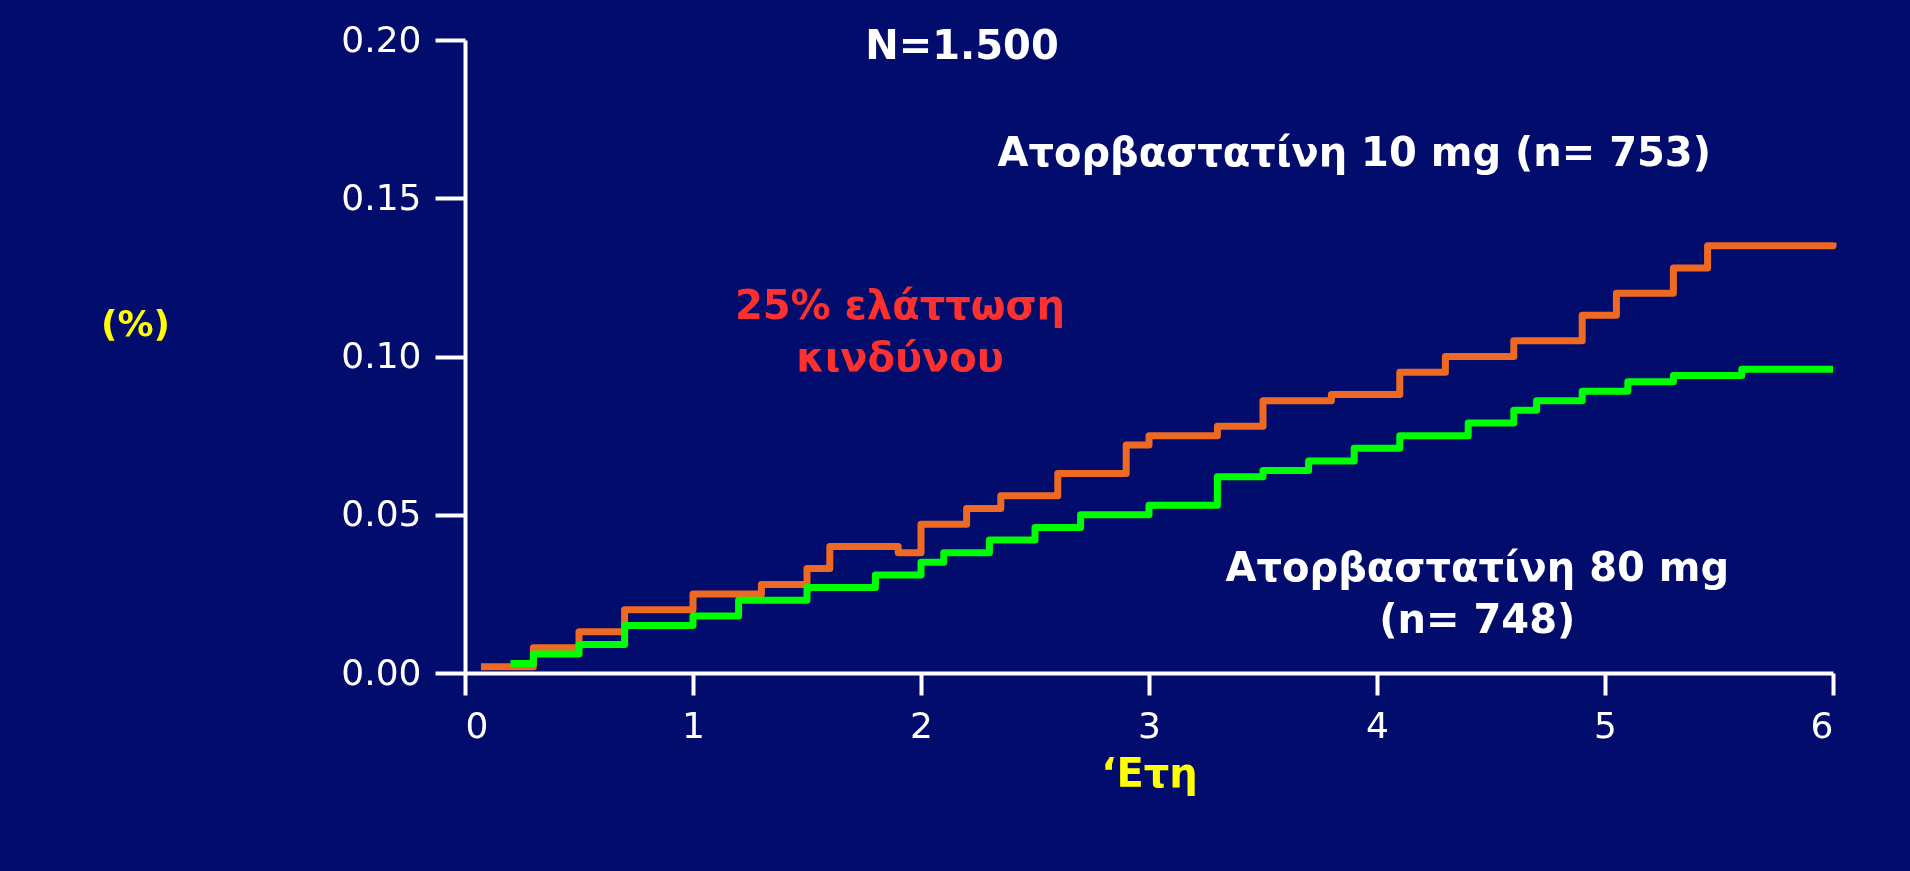 This screenshot has width=1910, height=871. What do you see at coordinates (1149, 772) in the screenshot?
I see `x-axis-title: ‘Ετη` at bounding box center [1149, 772].